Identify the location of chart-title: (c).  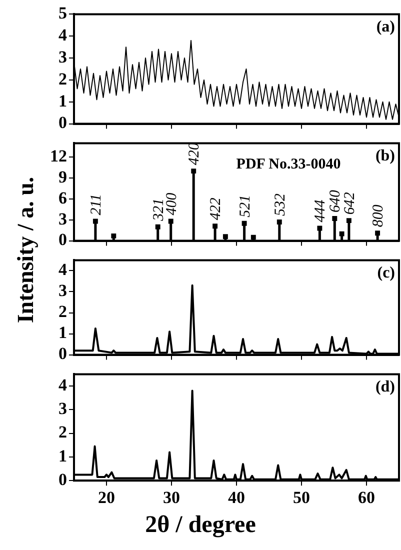
(386, 273).